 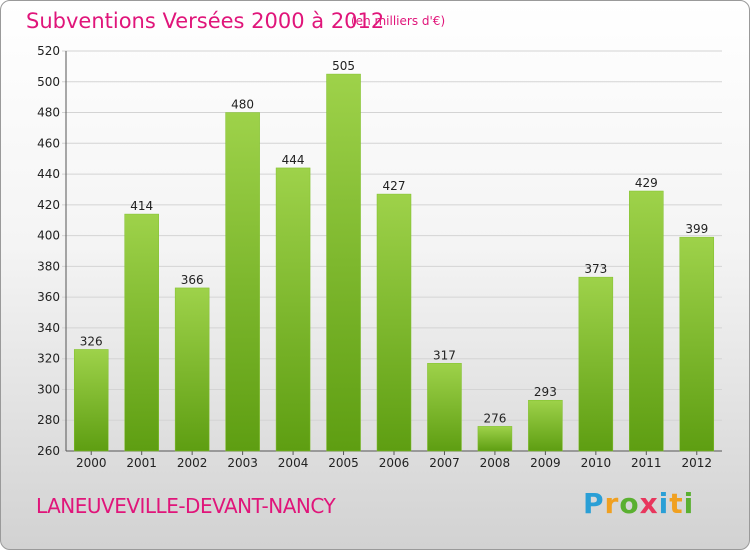 What do you see at coordinates (293, 463) in the screenshot?
I see `x-tick-label: 2004` at bounding box center [293, 463].